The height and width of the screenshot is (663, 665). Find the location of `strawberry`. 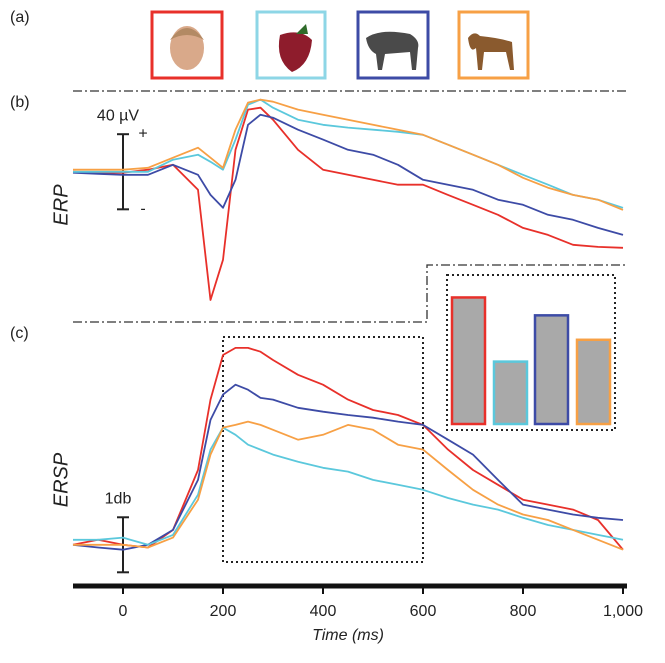

strawberry is located at coordinates (295, 52).